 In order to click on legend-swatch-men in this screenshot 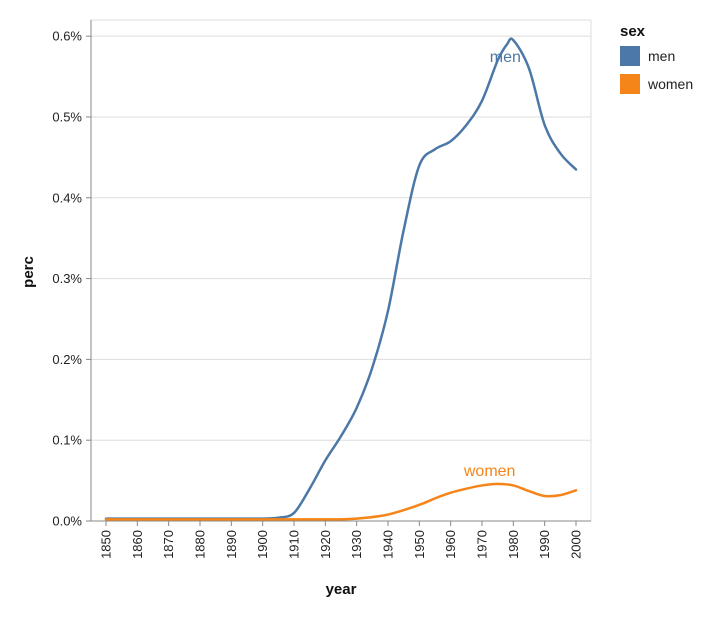, I will do `click(630, 56)`.